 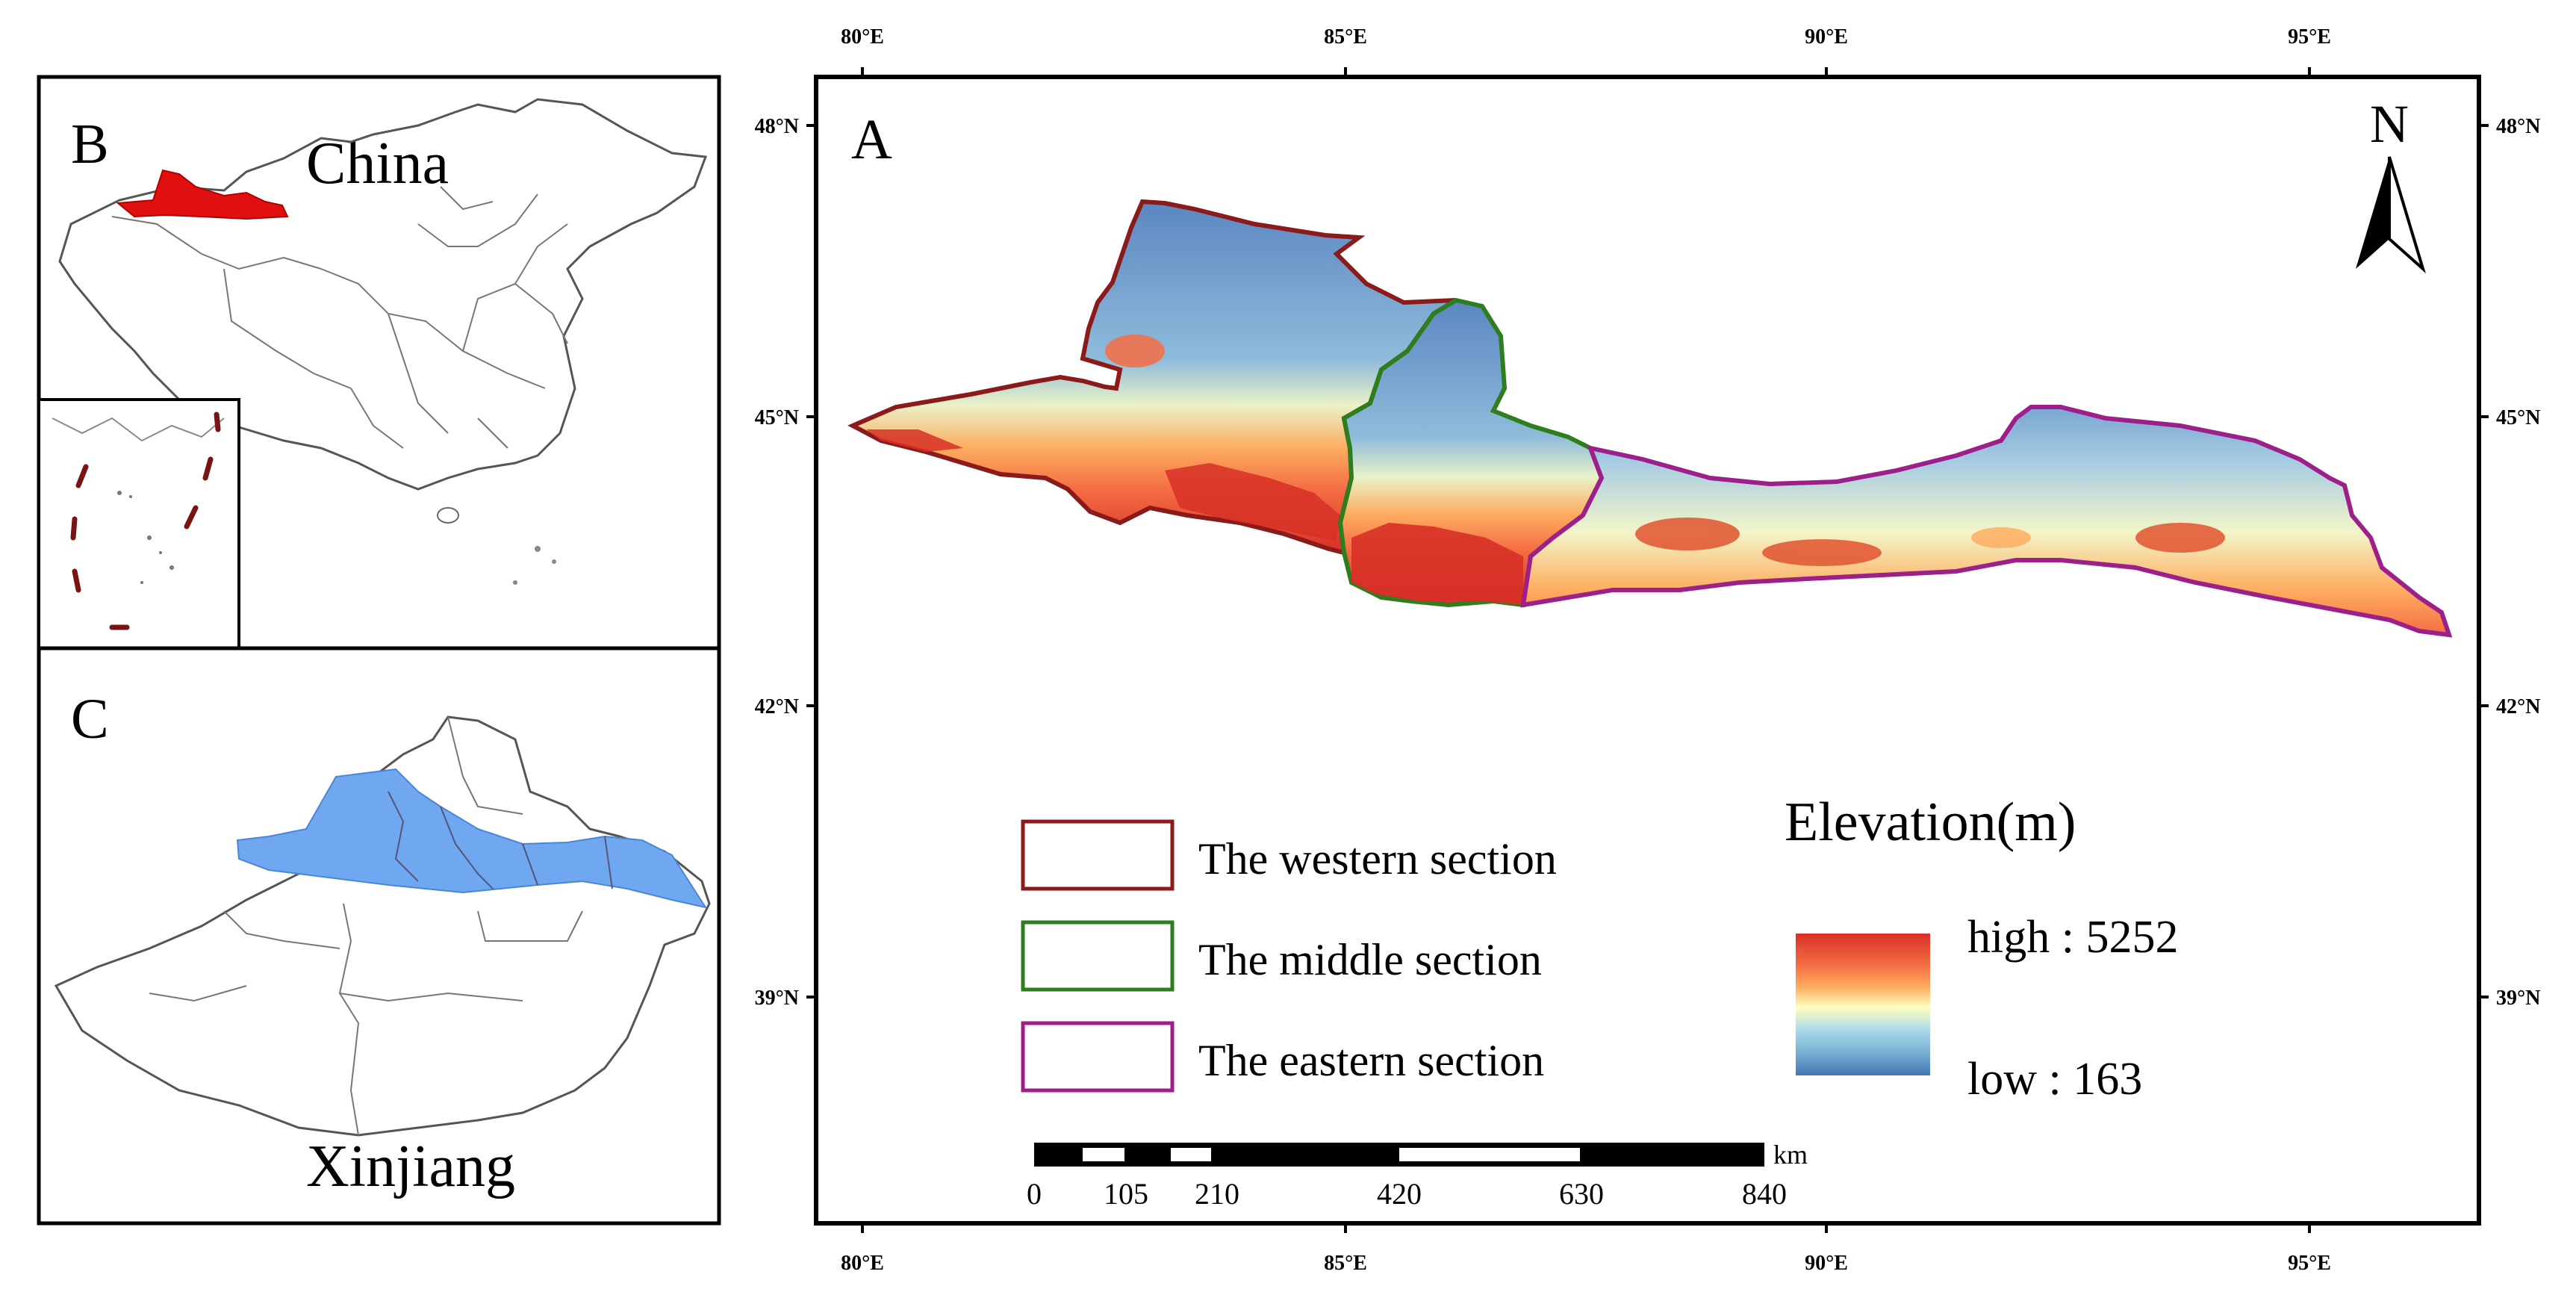 What do you see at coordinates (1399, 1194) in the screenshot?
I see `scale-label: 420` at bounding box center [1399, 1194].